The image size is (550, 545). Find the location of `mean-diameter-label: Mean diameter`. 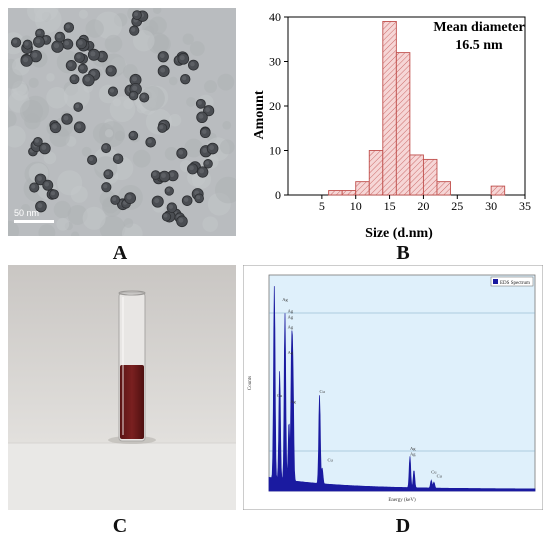

mean-diameter-label: Mean diameter is located at coordinates (478, 27).